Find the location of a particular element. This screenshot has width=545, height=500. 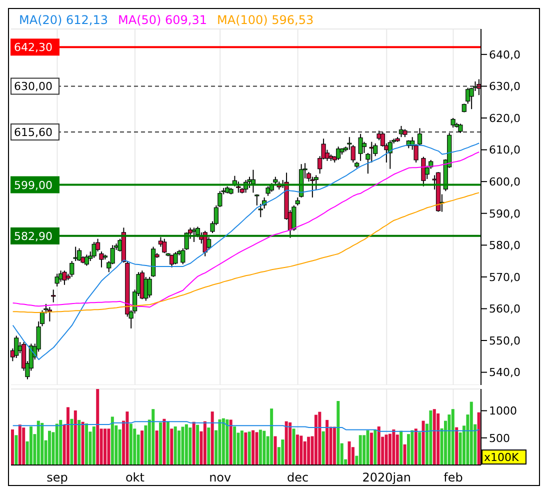

y-tick-label: 540,0 is located at coordinates (504, 373).